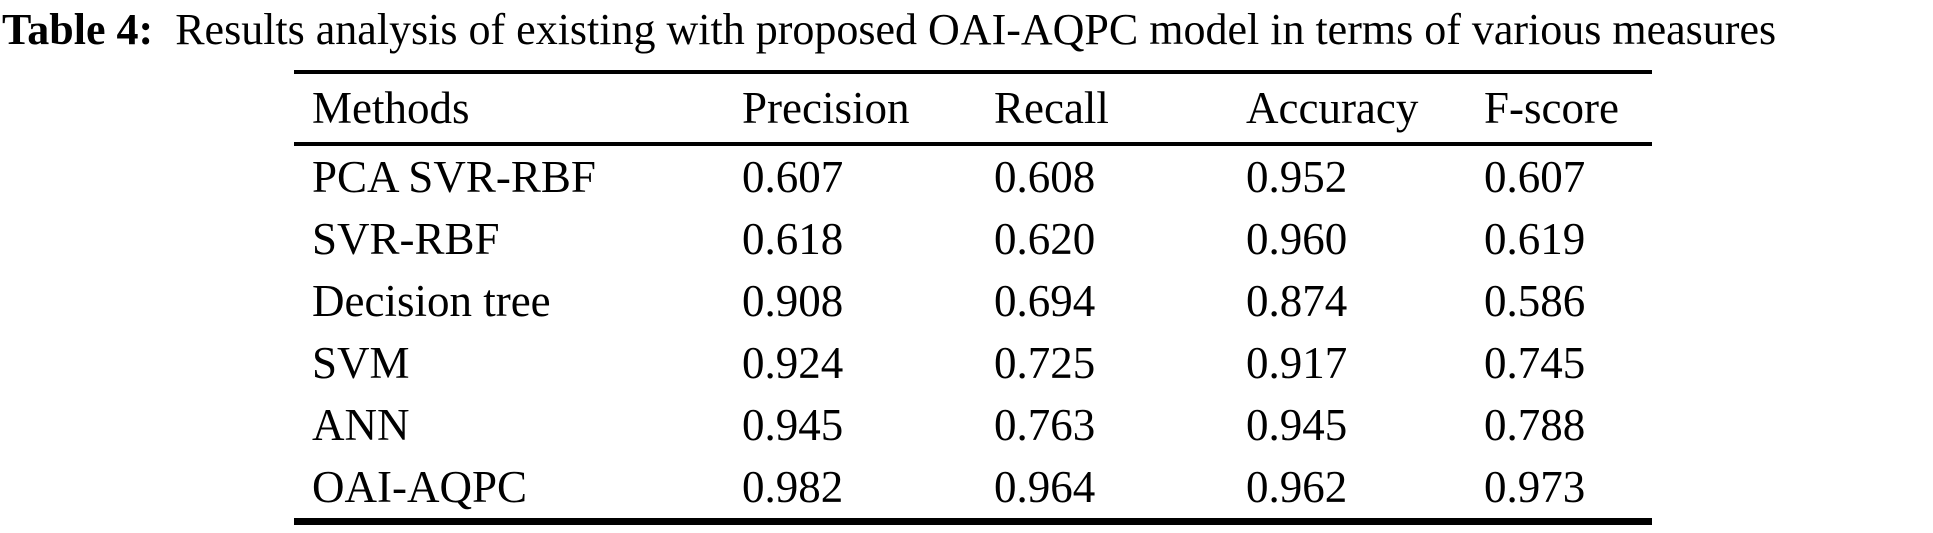 The width and height of the screenshot is (1933, 533). Describe the element at coordinates (1045, 177) in the screenshot. I see `recall-cell: 0.608` at that location.